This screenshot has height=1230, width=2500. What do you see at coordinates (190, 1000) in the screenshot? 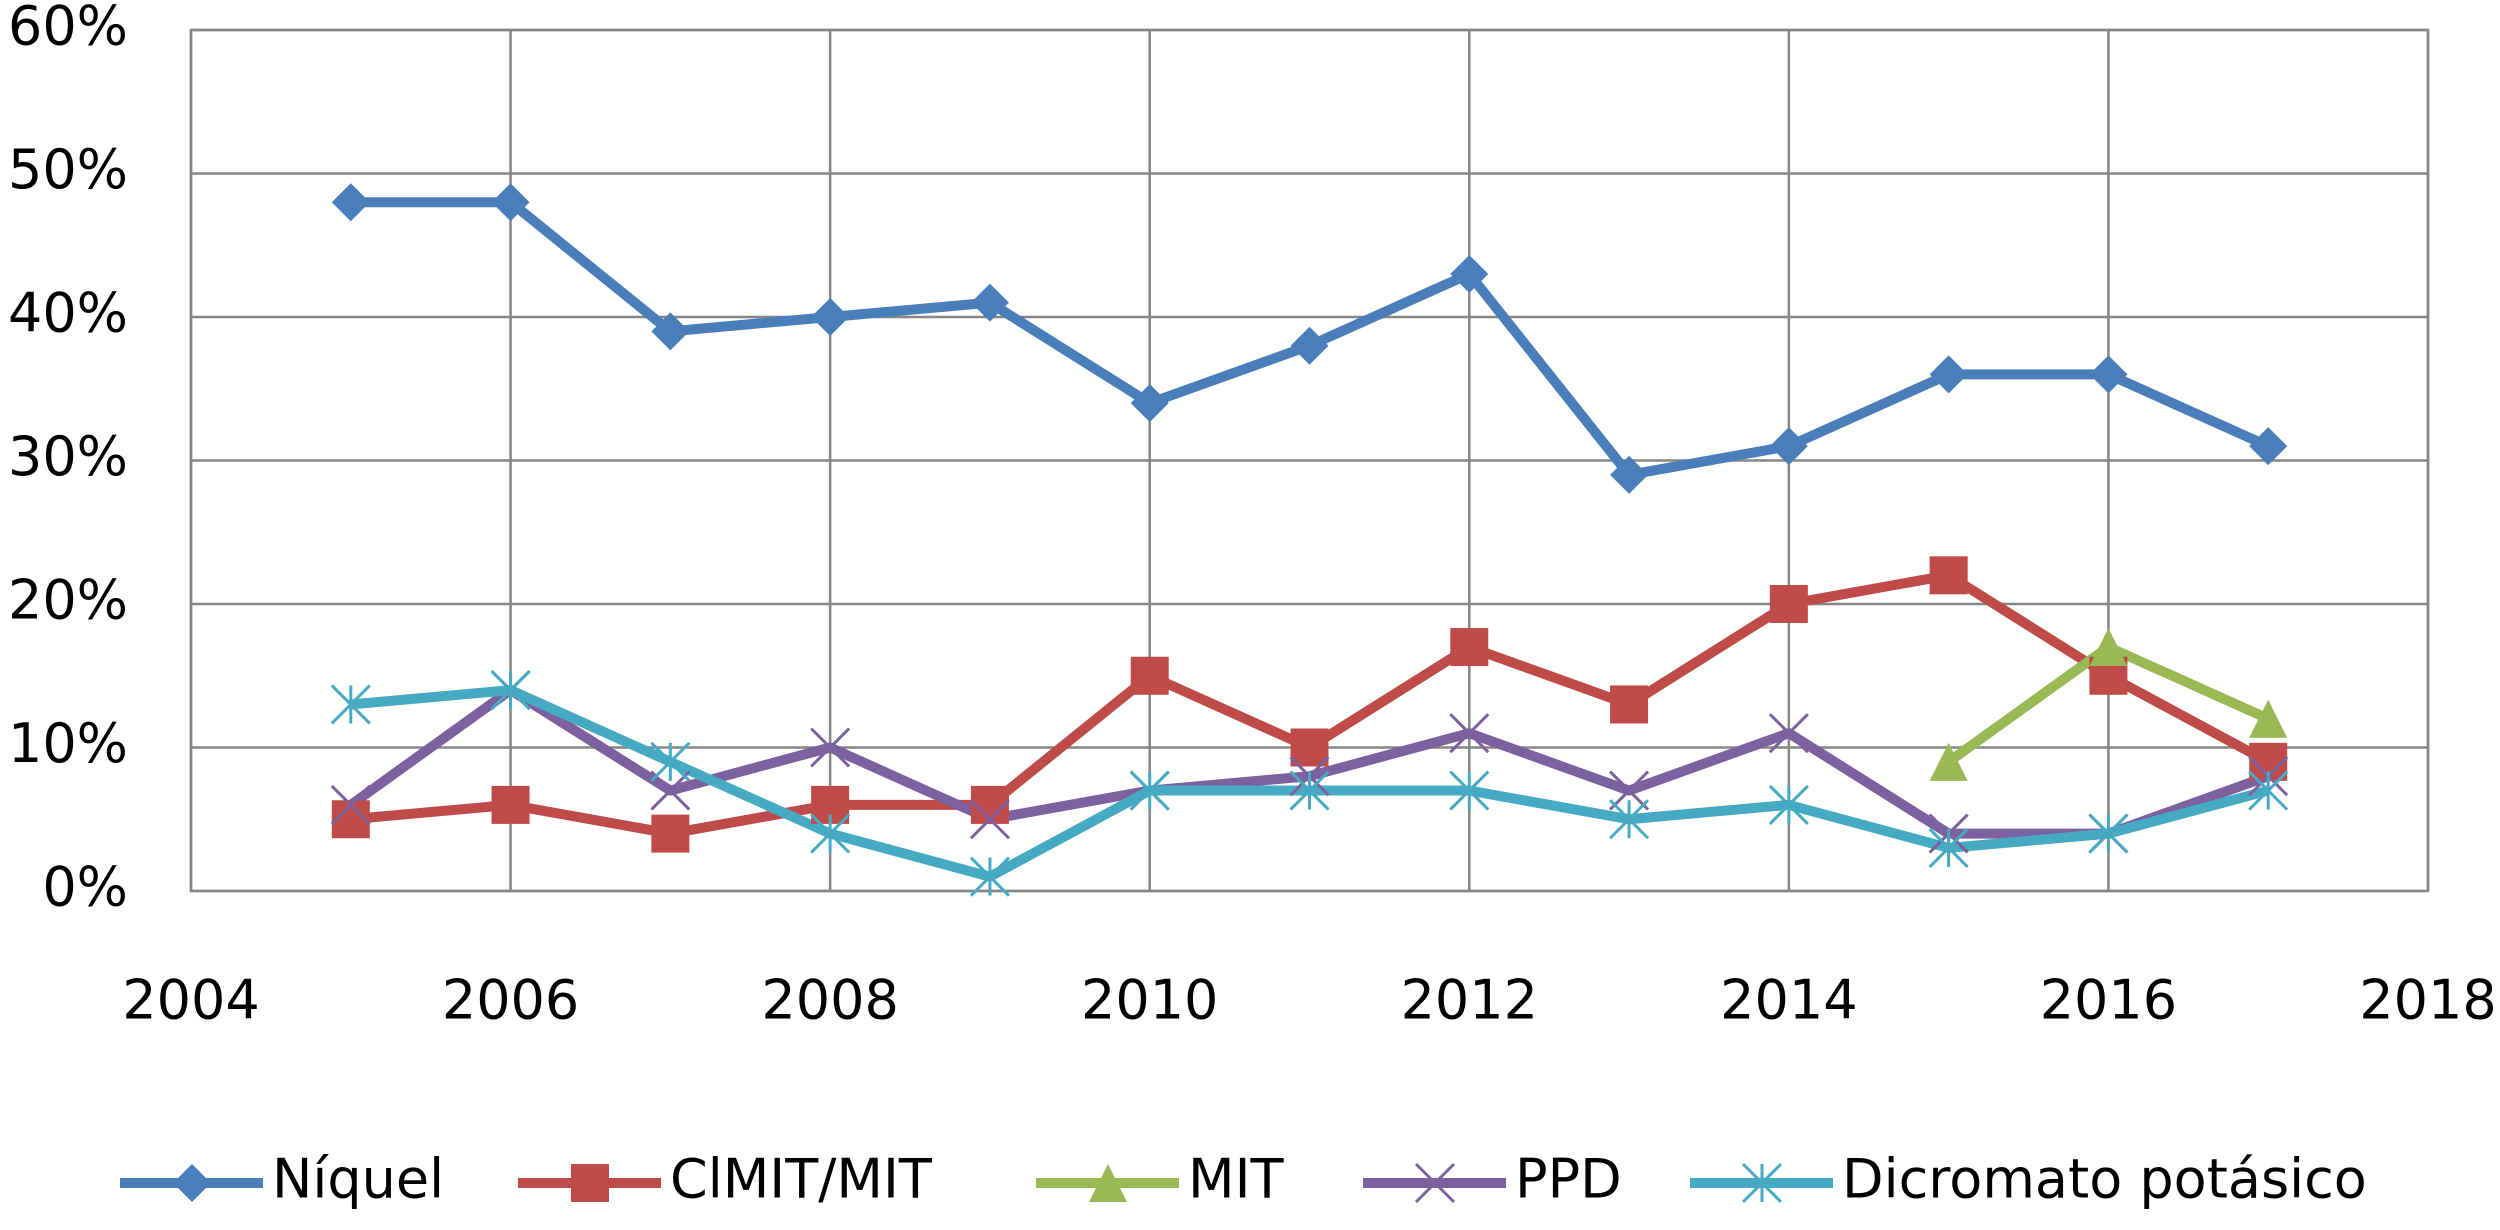
I see `x-tick-label: 2004` at bounding box center [190, 1000].